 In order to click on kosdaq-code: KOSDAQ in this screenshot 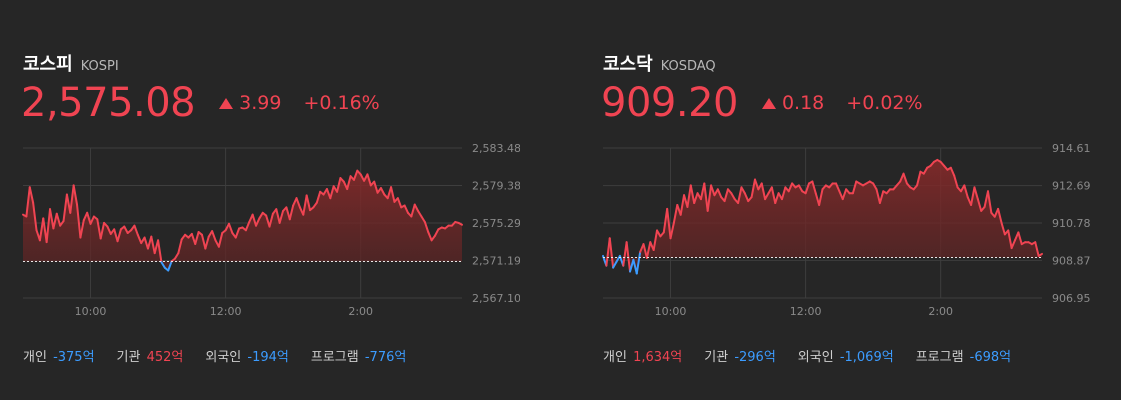, I will do `click(688, 66)`.